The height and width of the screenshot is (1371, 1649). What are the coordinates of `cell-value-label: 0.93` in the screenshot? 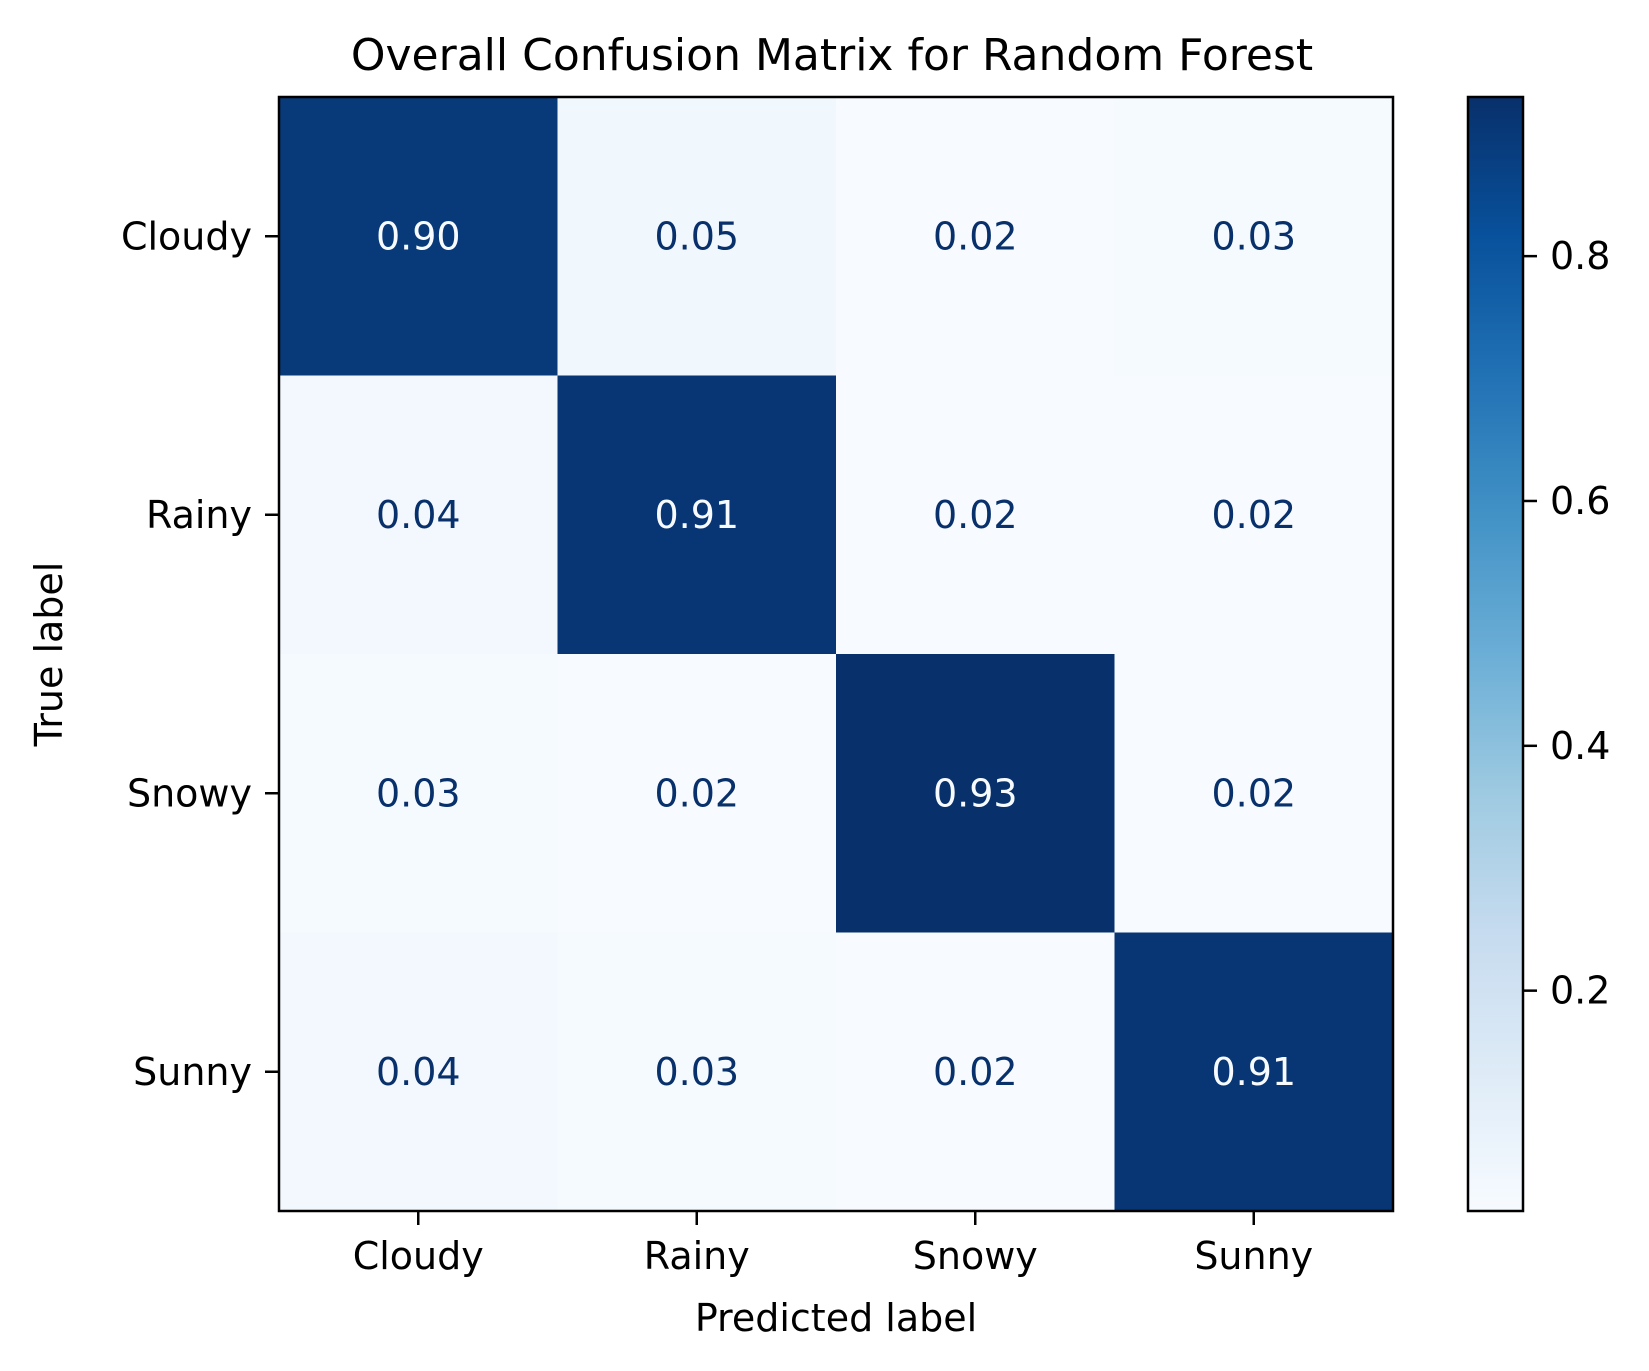 It's located at (975, 793).